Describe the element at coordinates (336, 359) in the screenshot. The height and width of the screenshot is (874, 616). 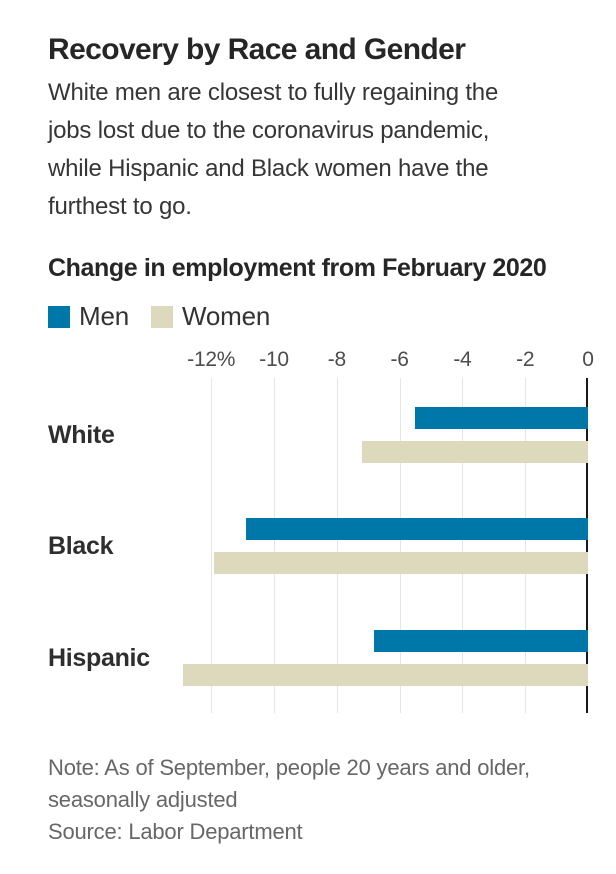
I see `x-tick-label: -8` at that location.